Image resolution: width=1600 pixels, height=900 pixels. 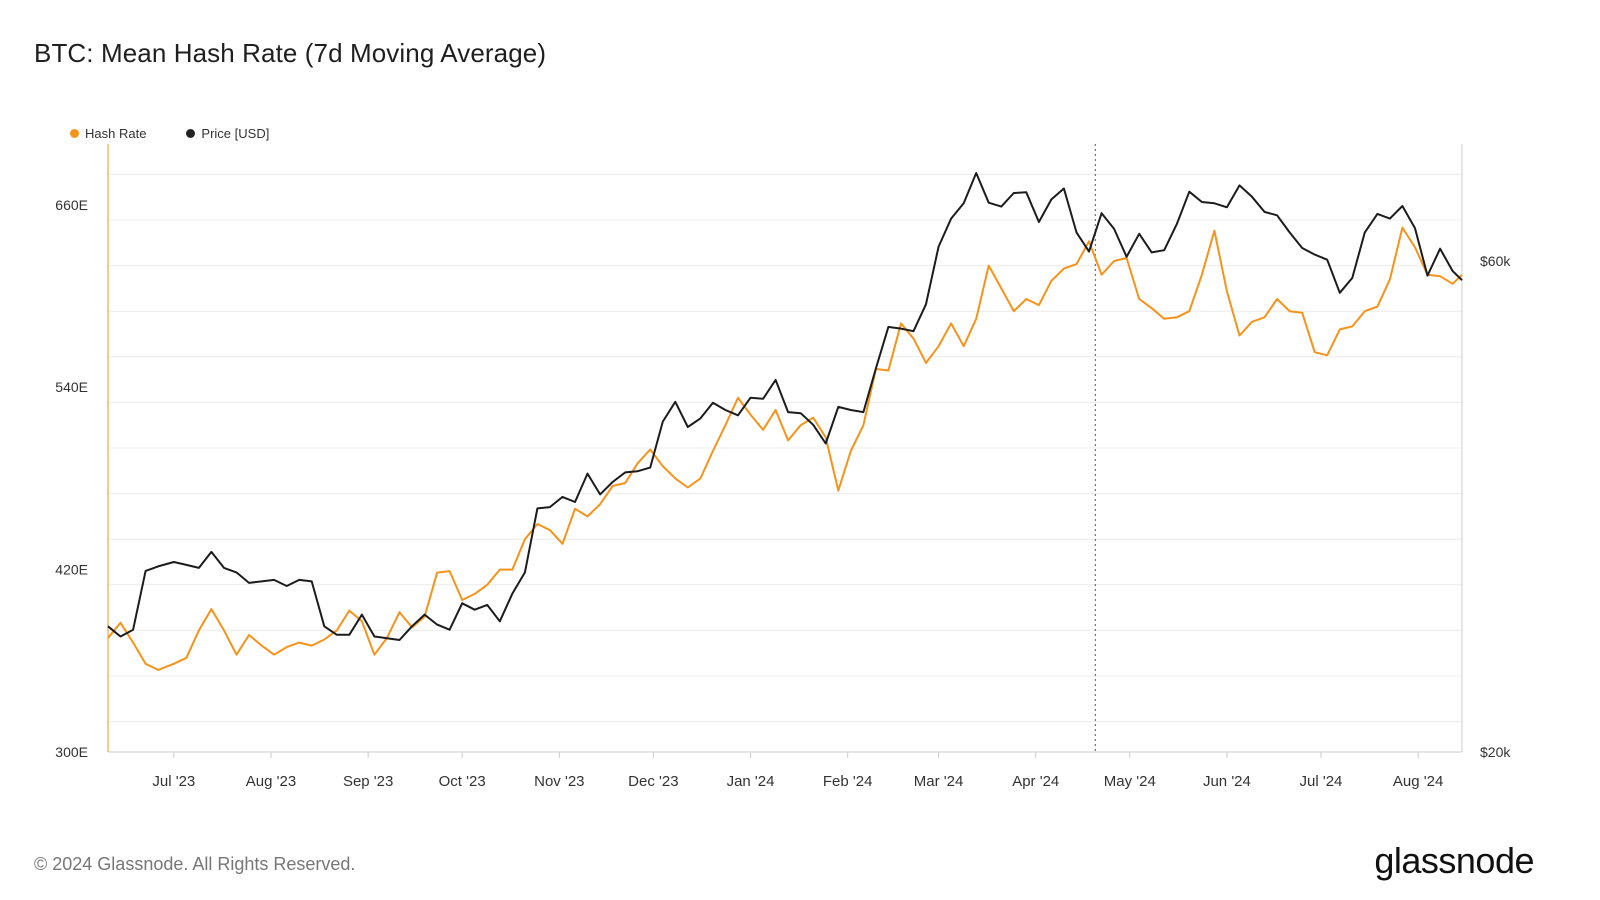 I want to click on legend-dot-price, so click(x=191, y=133).